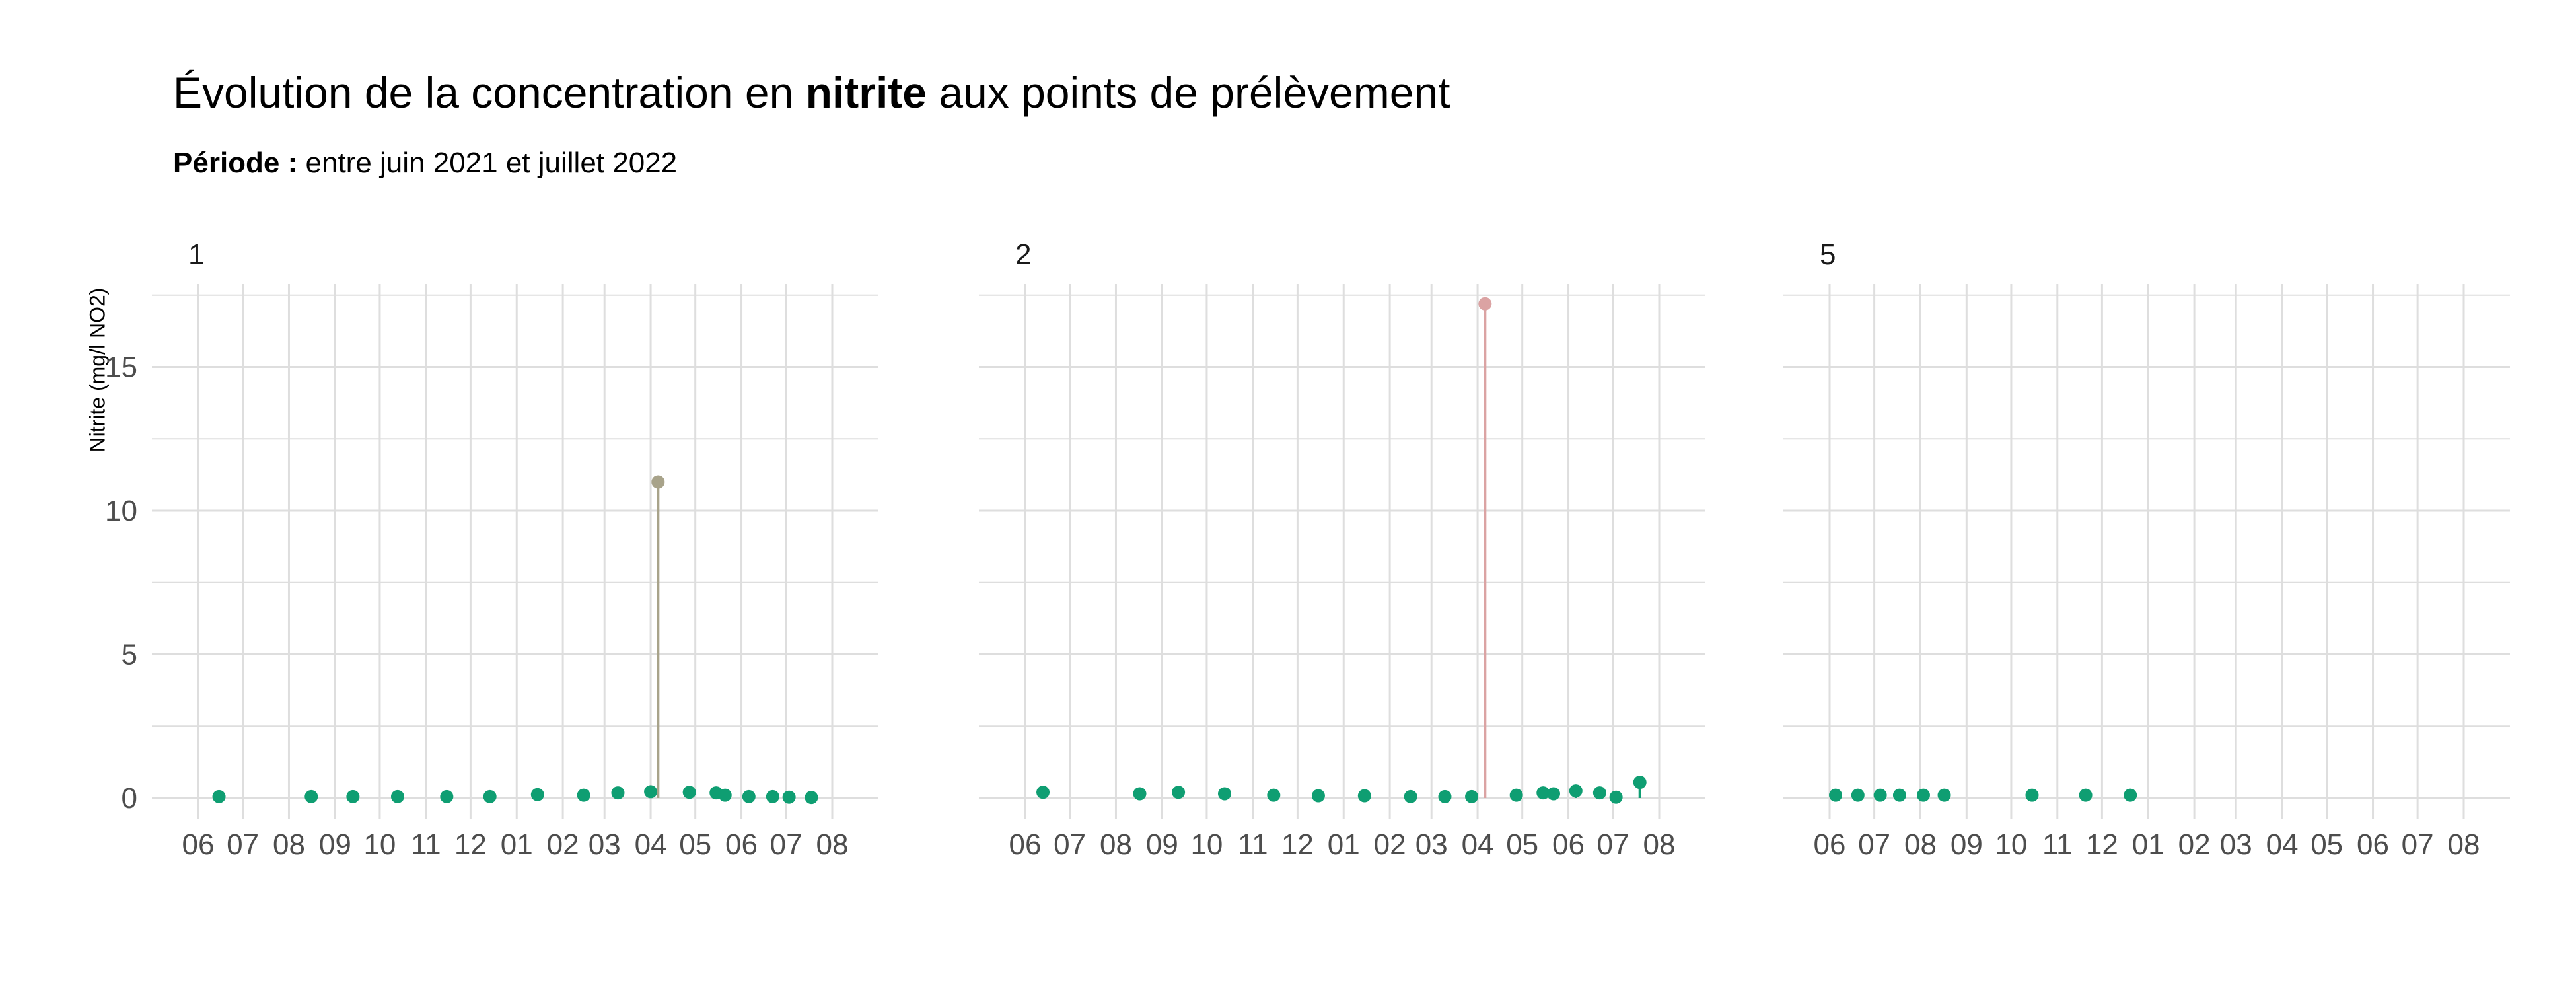  Describe the element at coordinates (490, 92) in the screenshot. I see `title-prefix: Évolution de la concentration en` at that location.